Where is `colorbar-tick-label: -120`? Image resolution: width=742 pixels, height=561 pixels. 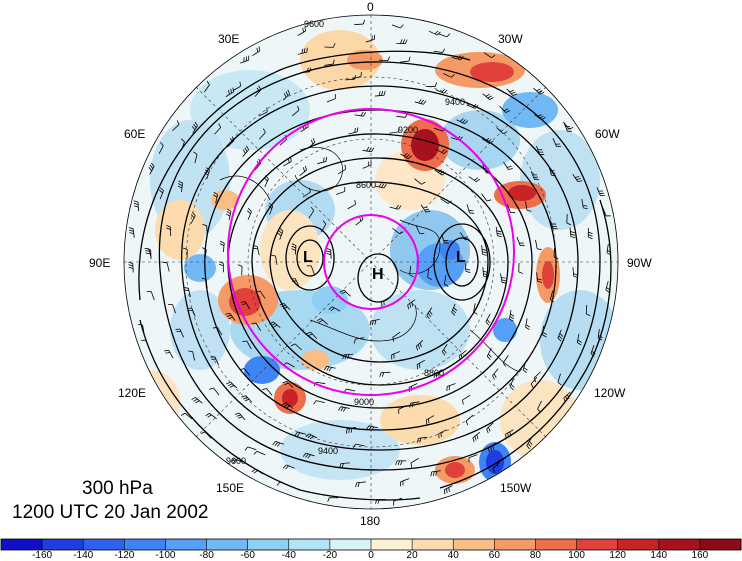
colorbar-tick-label: -120 is located at coordinates (124, 555).